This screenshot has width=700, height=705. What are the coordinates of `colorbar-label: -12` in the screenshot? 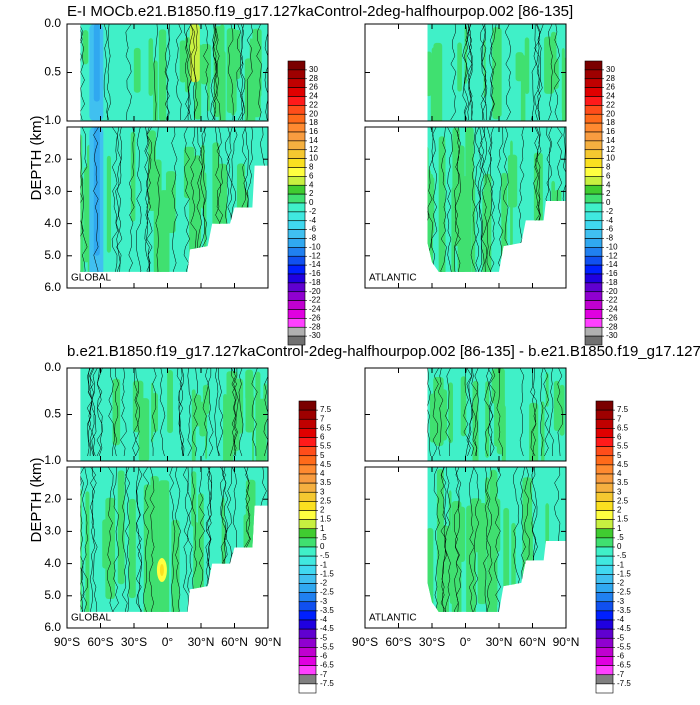 It's located at (612, 255).